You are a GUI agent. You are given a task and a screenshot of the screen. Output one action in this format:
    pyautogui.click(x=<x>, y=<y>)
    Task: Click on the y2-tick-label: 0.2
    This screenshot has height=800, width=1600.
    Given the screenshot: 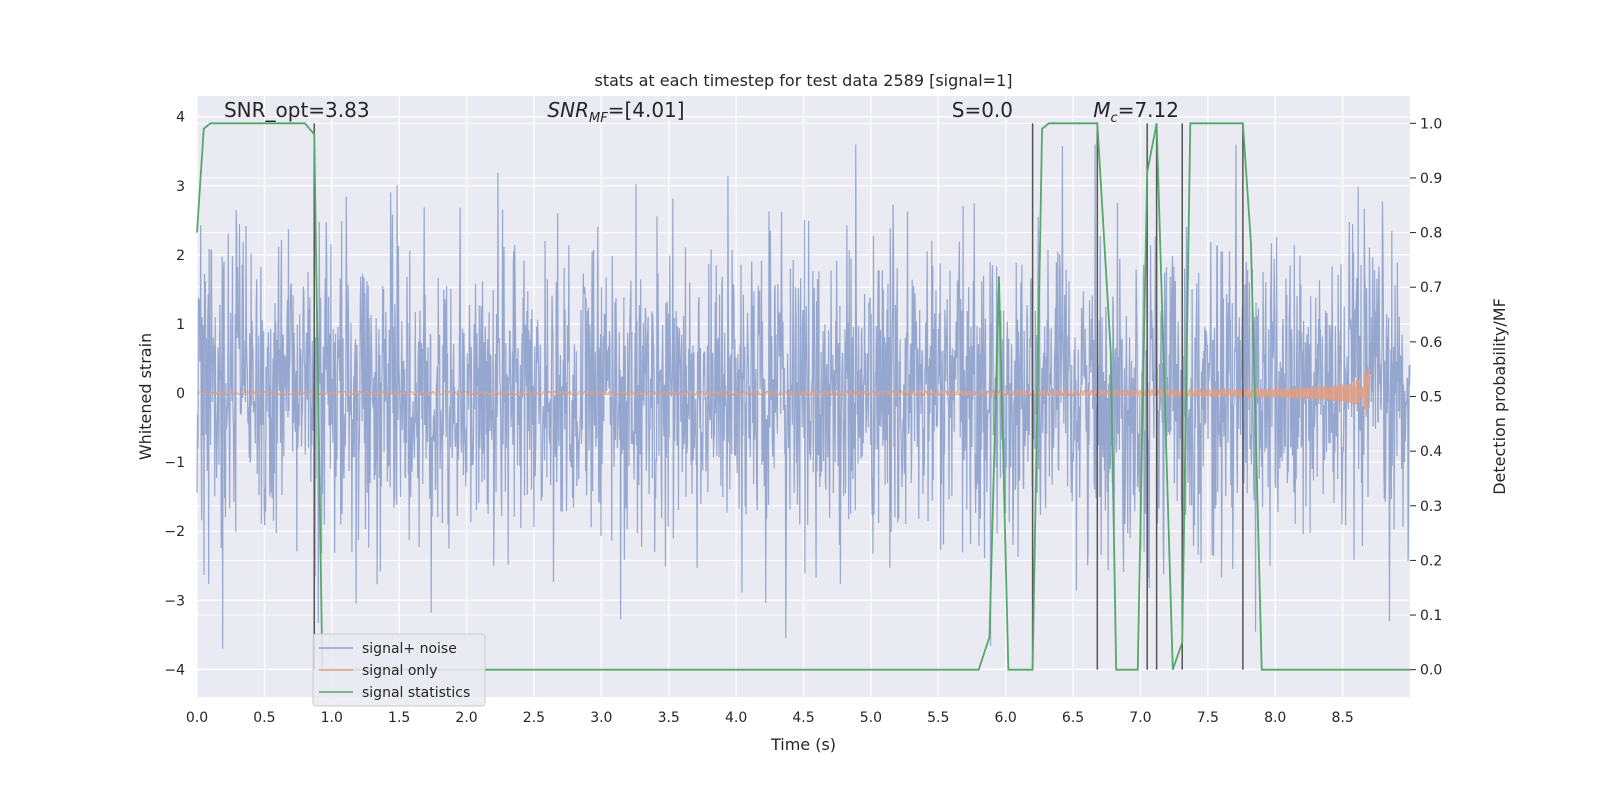 What is the action you would take?
    pyautogui.click(x=1431, y=561)
    